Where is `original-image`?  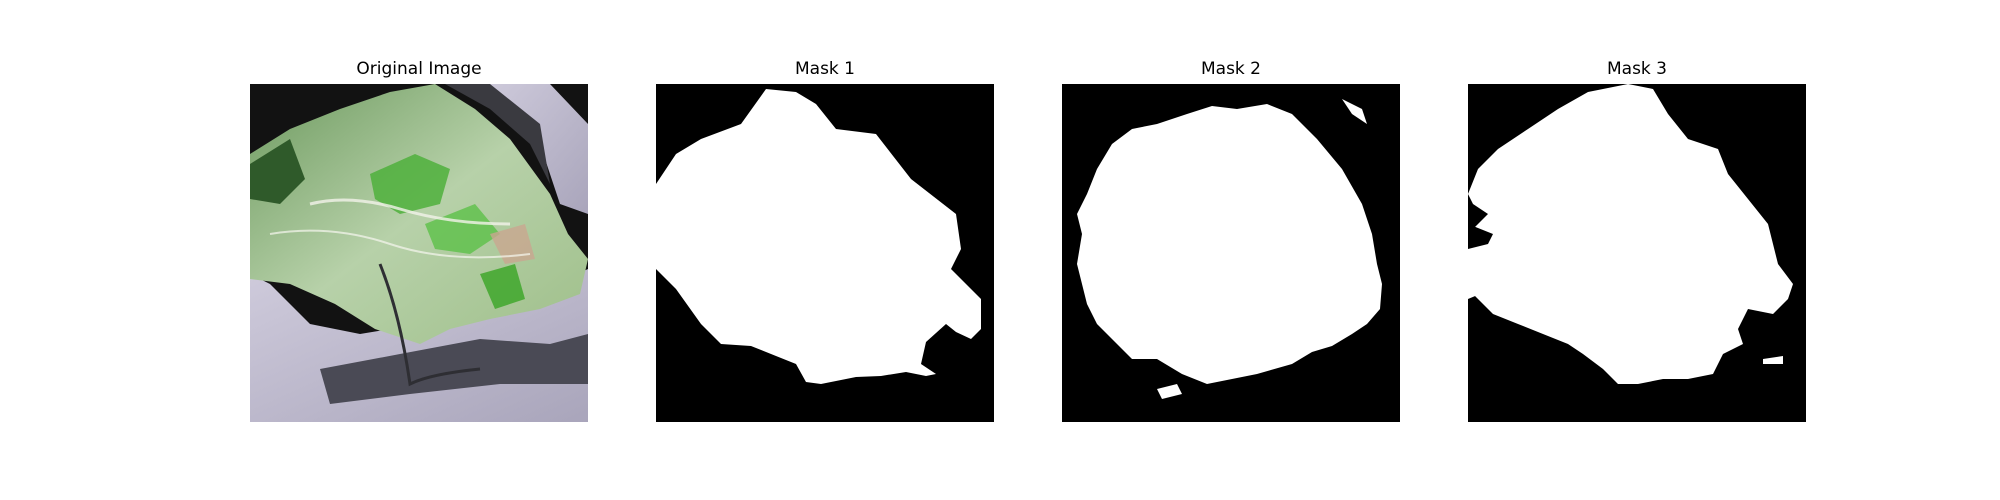 original-image is located at coordinates (419, 253).